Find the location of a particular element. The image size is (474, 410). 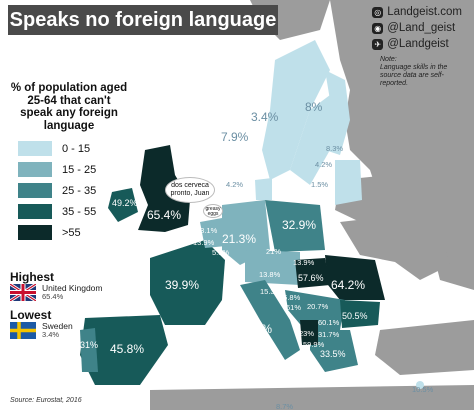

label-czechia: 21% is located at coordinates (274, 251).